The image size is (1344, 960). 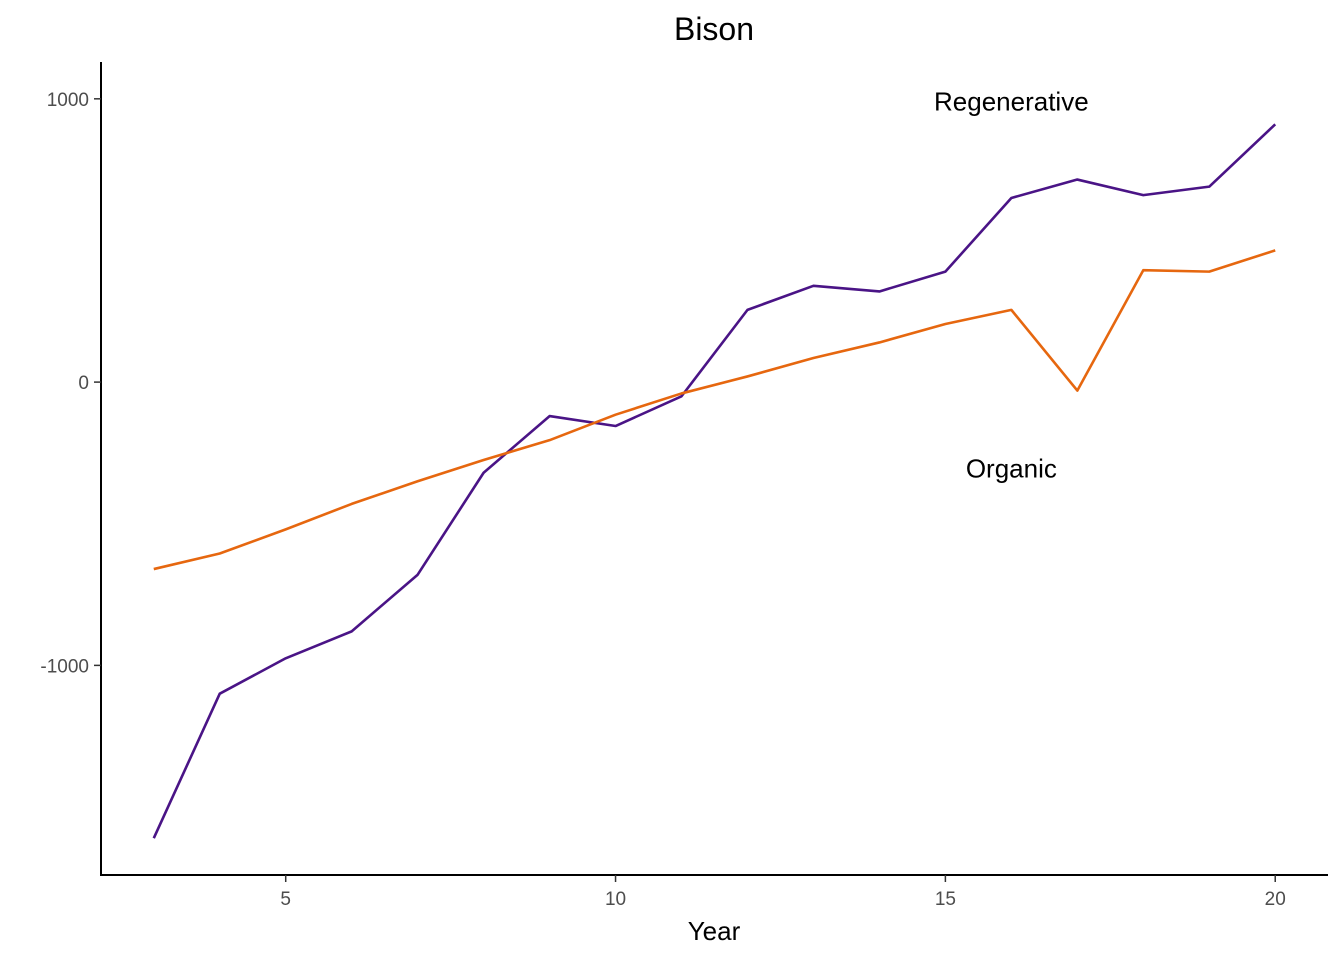 I want to click on chart-title: Bison, so click(x=714, y=29).